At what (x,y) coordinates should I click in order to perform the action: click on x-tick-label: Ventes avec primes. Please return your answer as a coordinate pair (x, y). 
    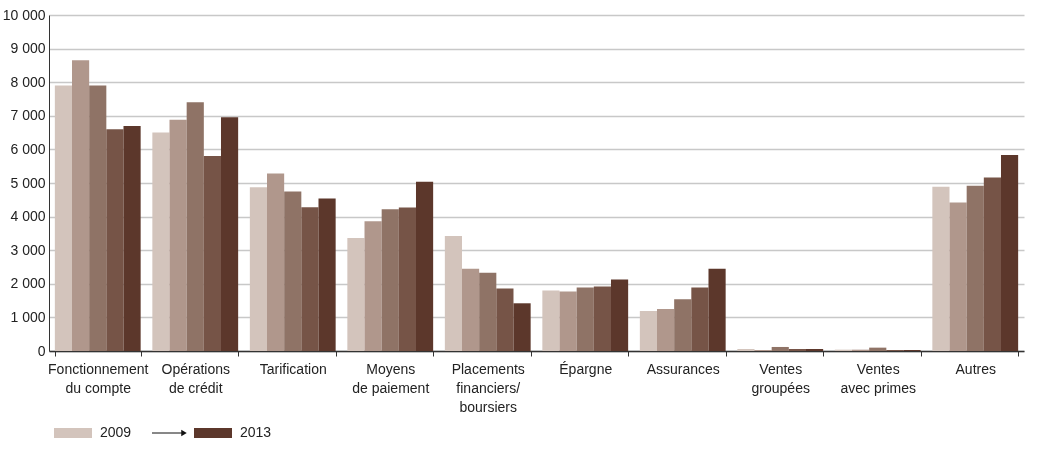
    Looking at the image, I should click on (878, 378).